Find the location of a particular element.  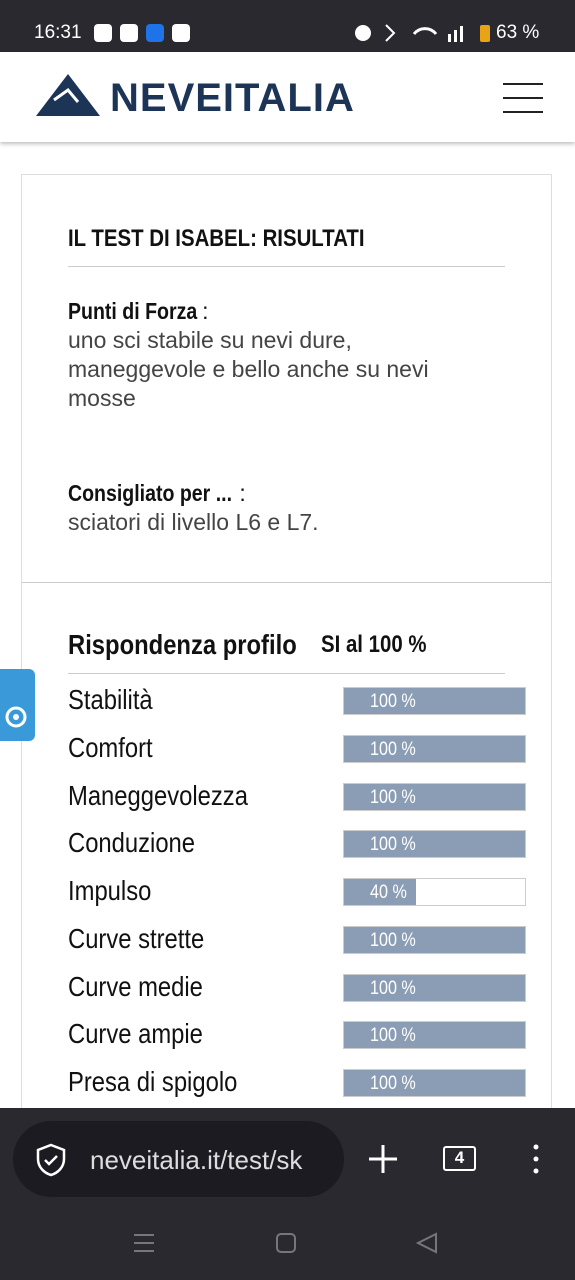

browser-bar: neveitalia.it/test/sk 4 is located at coordinates (287, 1194).